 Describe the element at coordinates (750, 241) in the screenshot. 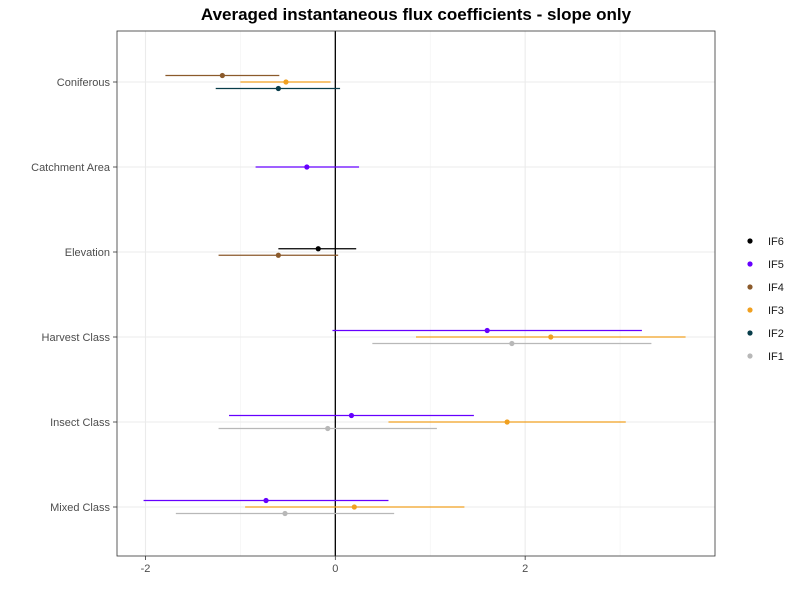

I see `legend-key-if6` at that location.